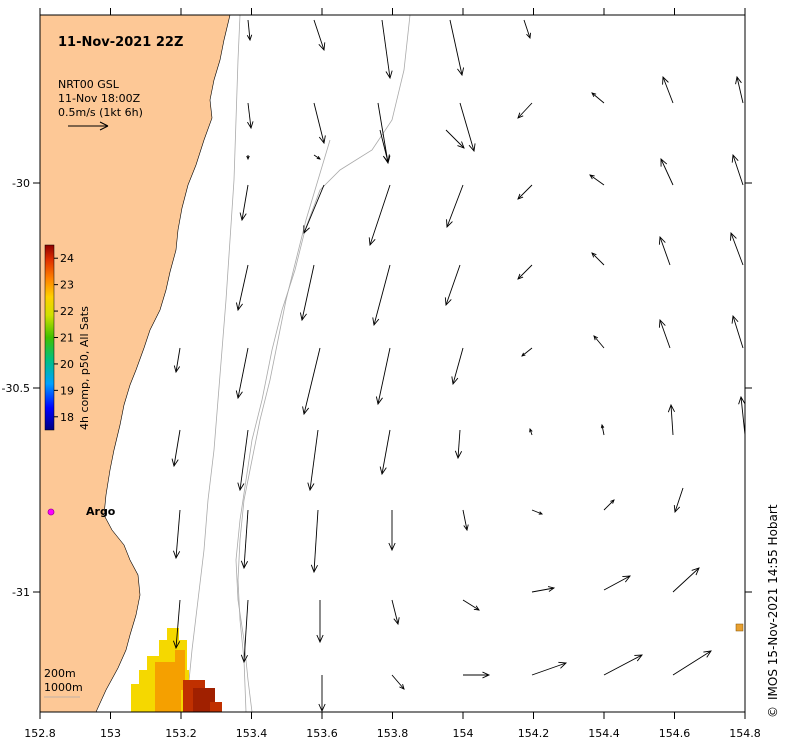 The width and height of the screenshot is (789, 750). I want to click on colorbar-tick-label: 23, so click(67, 285).